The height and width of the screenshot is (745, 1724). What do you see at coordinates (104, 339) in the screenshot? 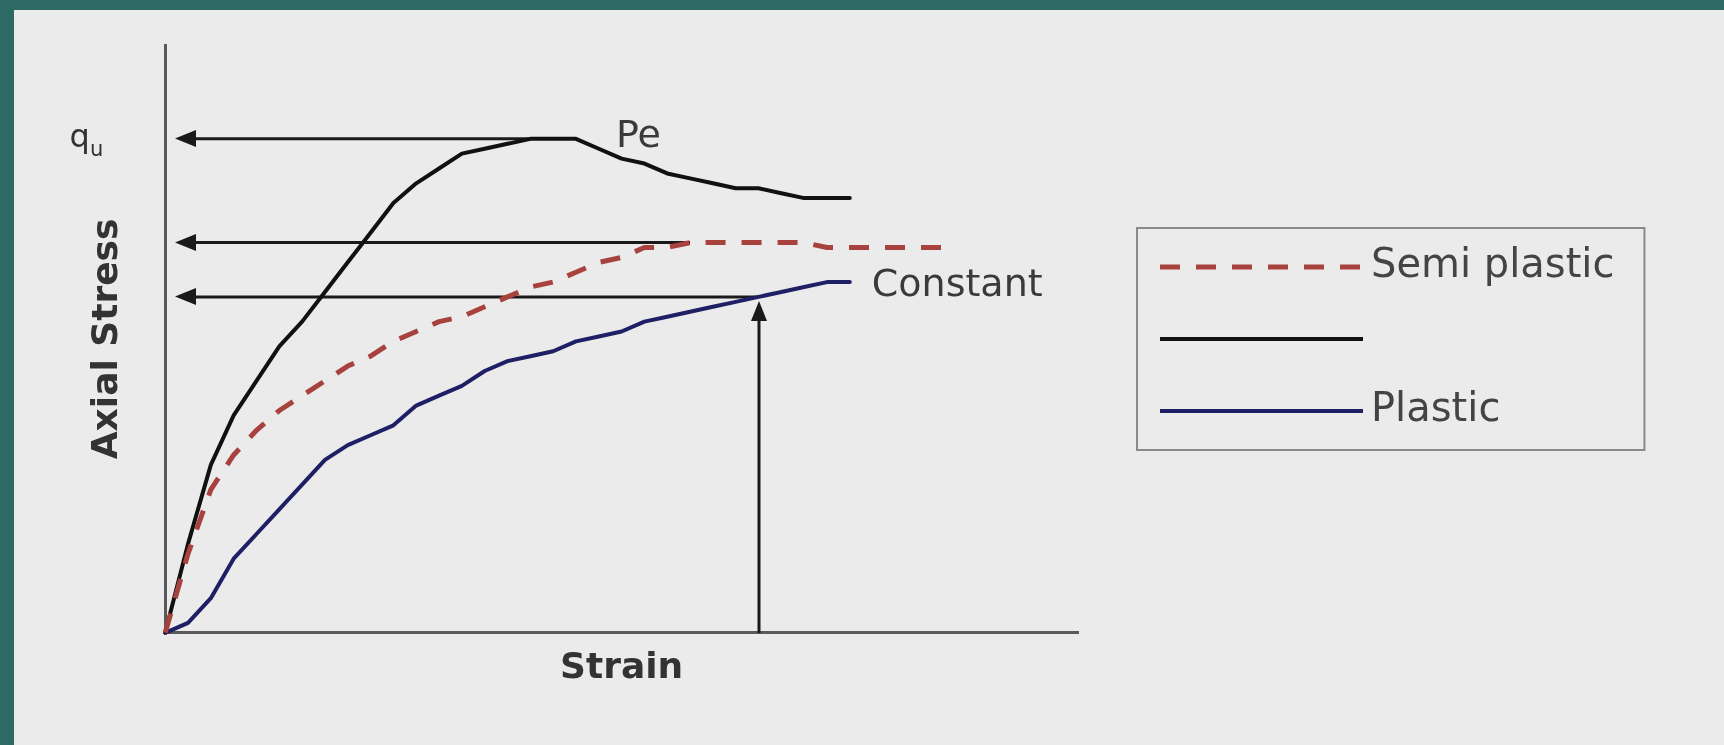
I see `y-axis-title: Axial Stress` at bounding box center [104, 339].